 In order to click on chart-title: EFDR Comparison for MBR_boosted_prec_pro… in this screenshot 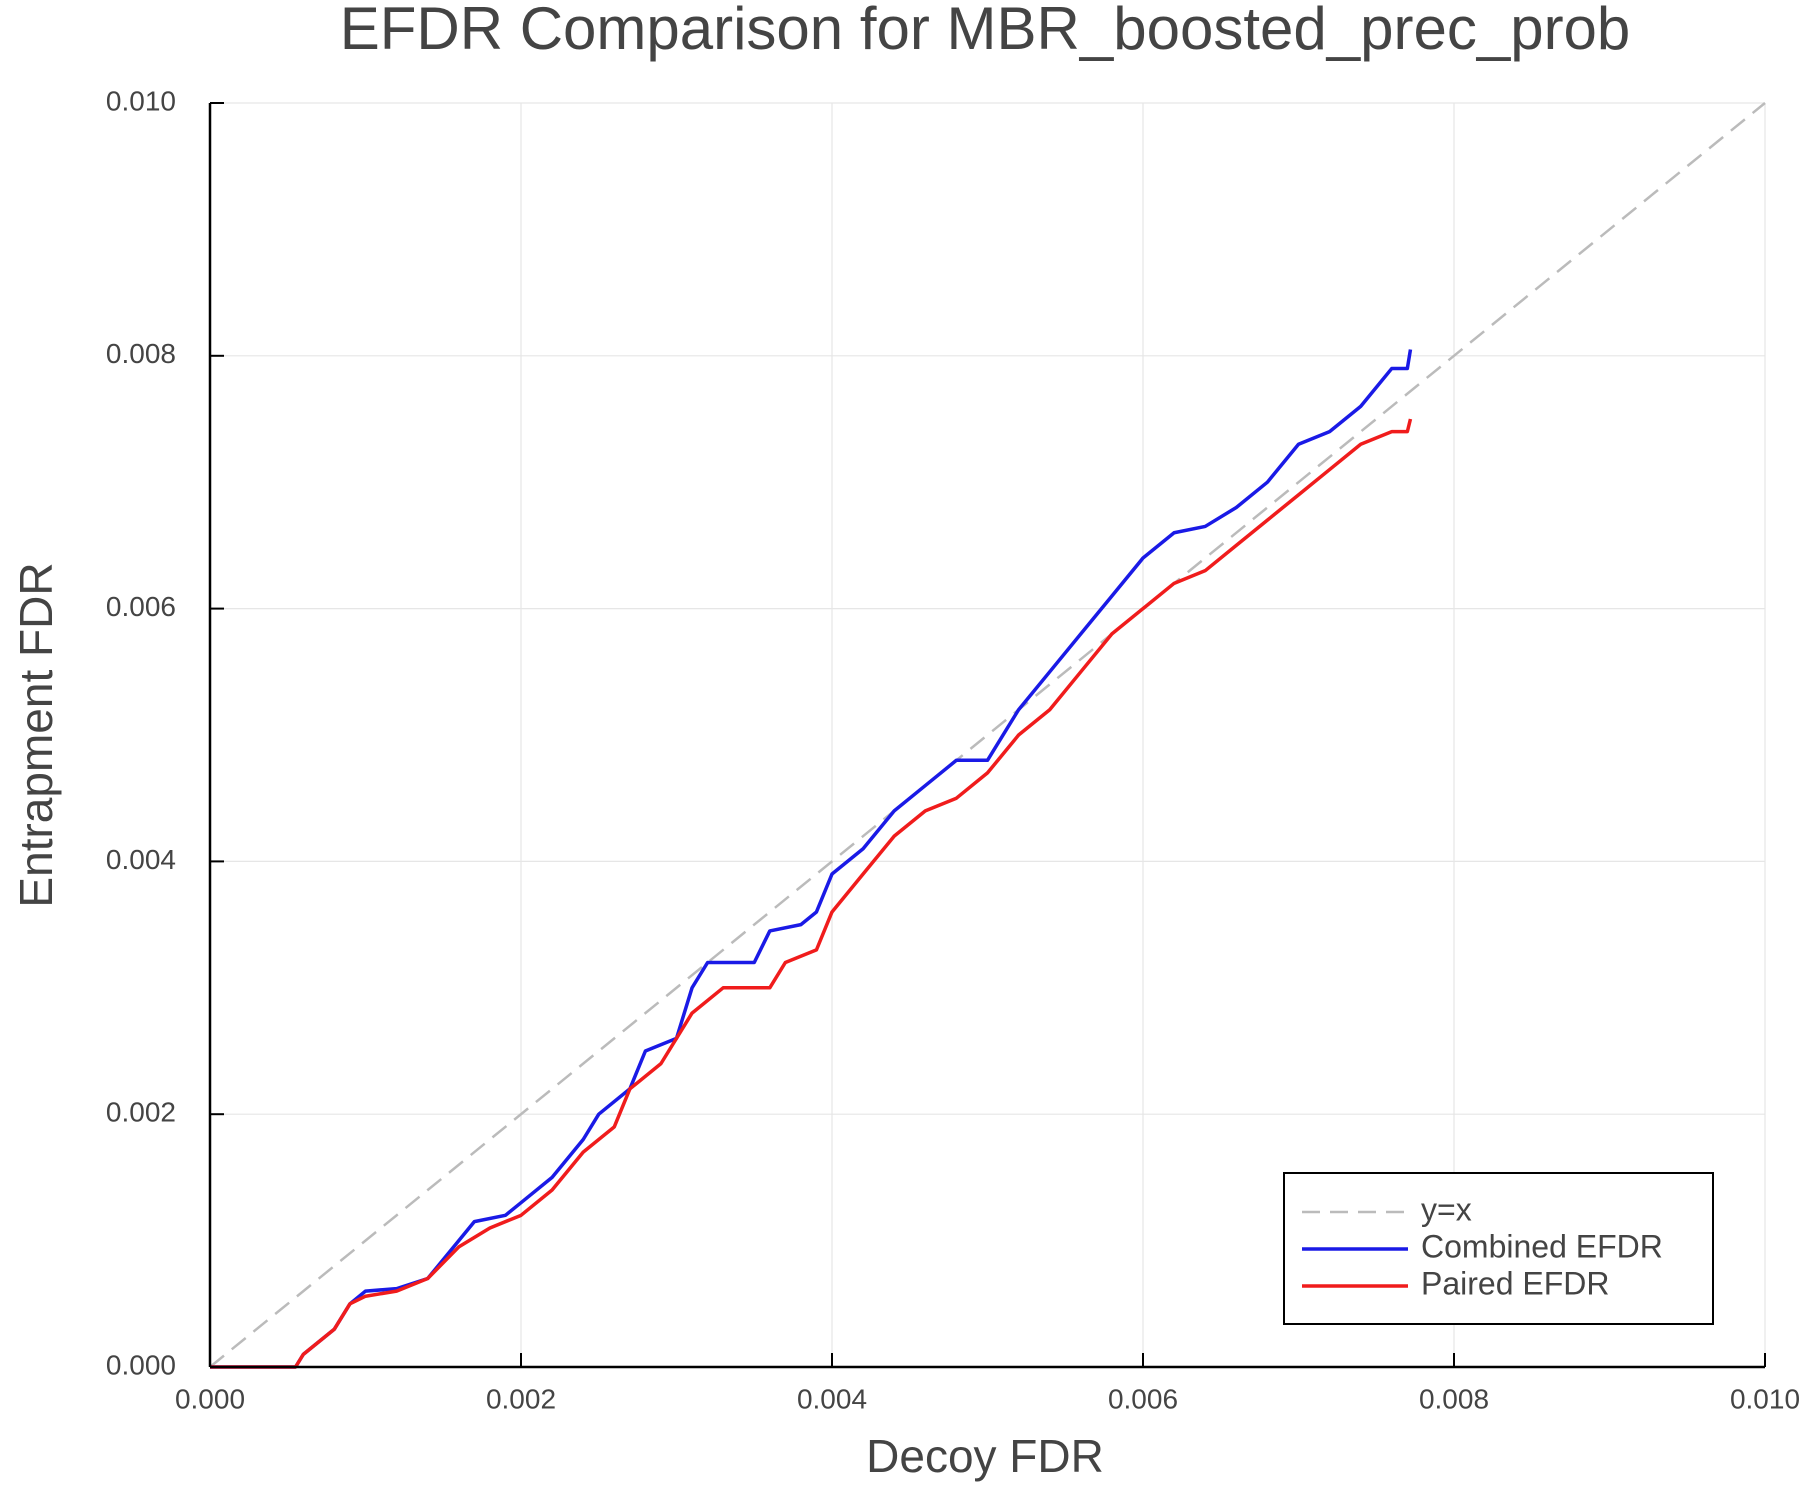, I will do `click(985, 31)`.